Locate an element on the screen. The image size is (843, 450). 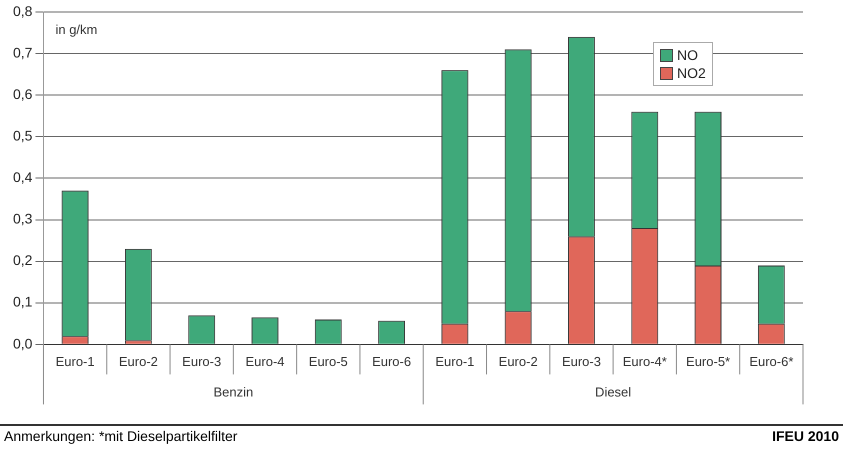
y-tick-label: 0,7 is located at coordinates (22, 52).